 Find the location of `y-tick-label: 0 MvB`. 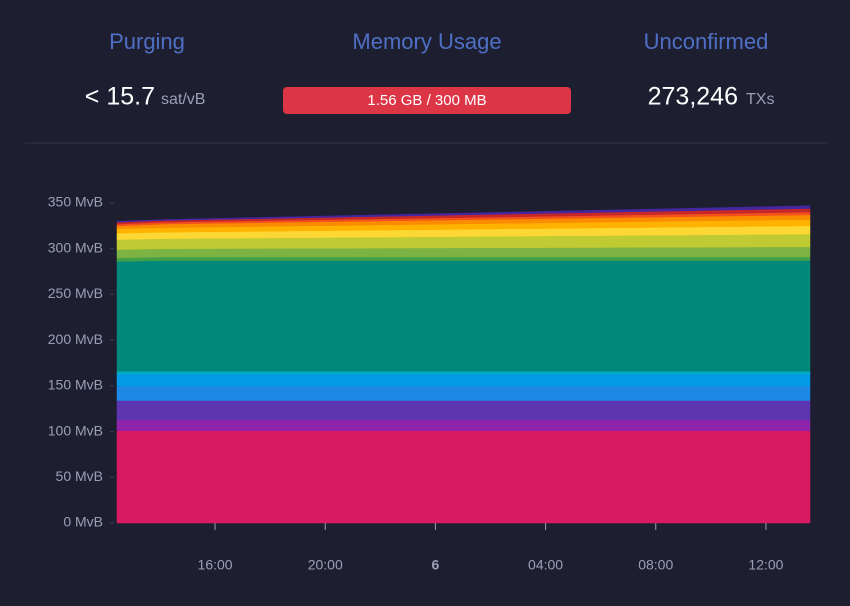

y-tick-label: 0 MvB is located at coordinates (83, 522).